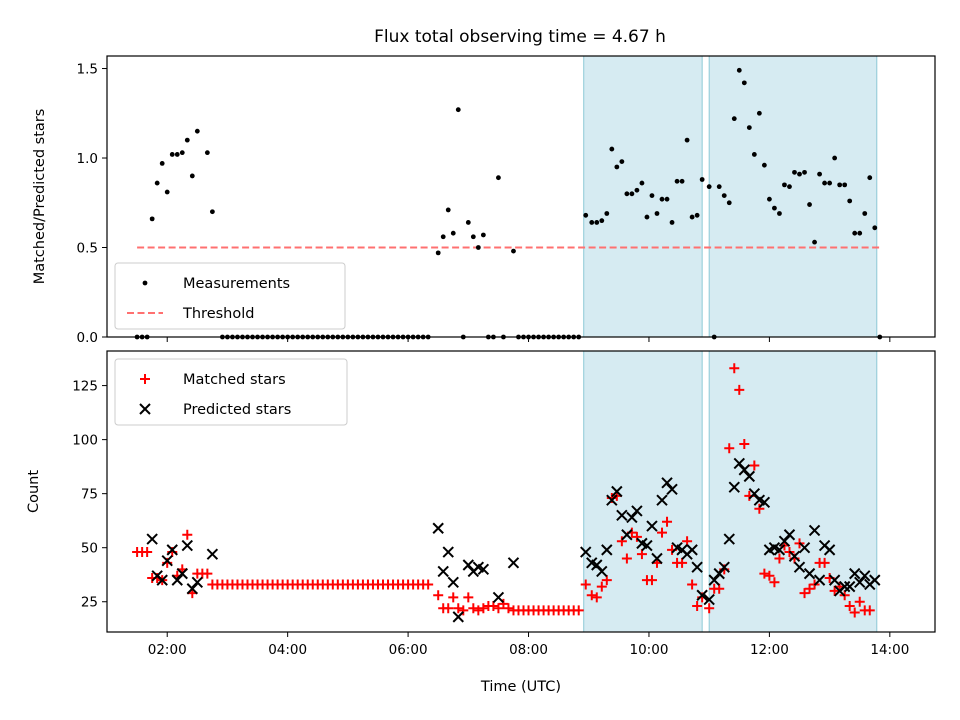 The height and width of the screenshot is (720, 960). Describe the element at coordinates (89, 549) in the screenshot. I see `y-tick-label: 50` at that location.